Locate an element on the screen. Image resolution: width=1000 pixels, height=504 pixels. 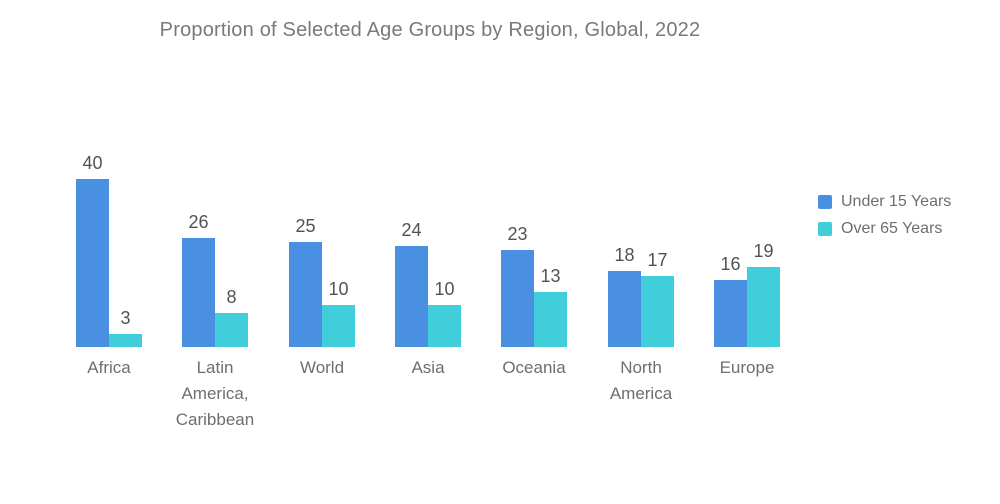
bar-group-africa: 40 3 Africa is located at coordinates (109, 188).